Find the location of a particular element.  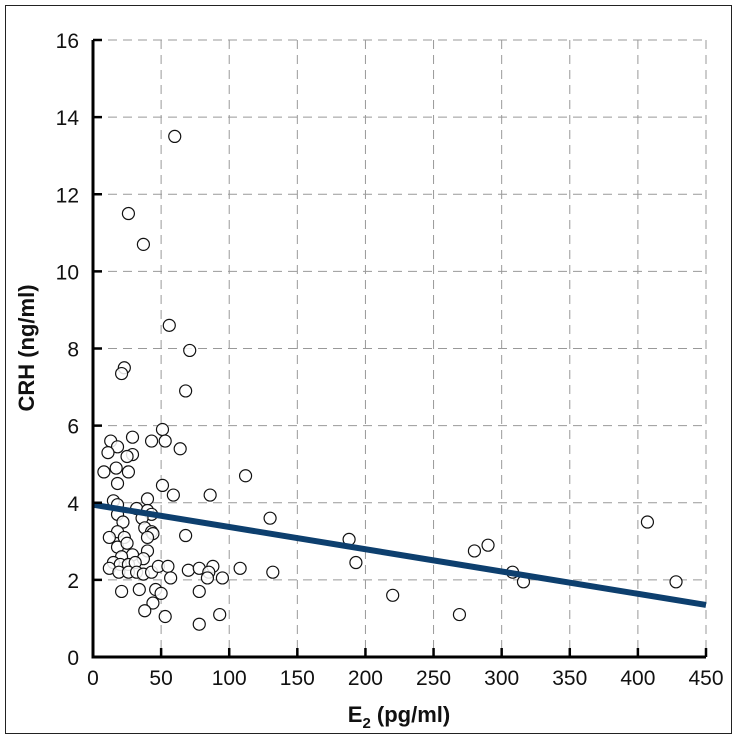

x-tick-label: 100 is located at coordinates (229, 678).